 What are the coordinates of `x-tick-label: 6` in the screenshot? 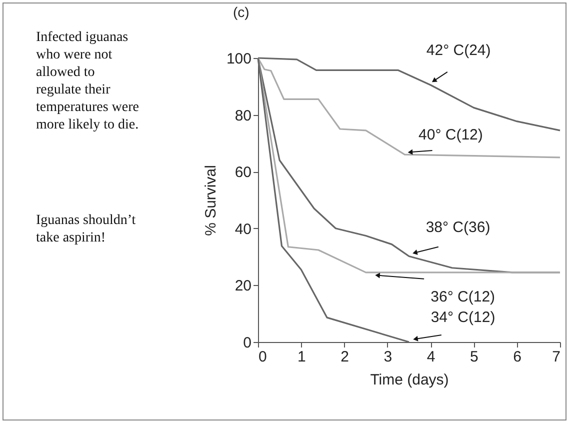 It's located at (517, 357).